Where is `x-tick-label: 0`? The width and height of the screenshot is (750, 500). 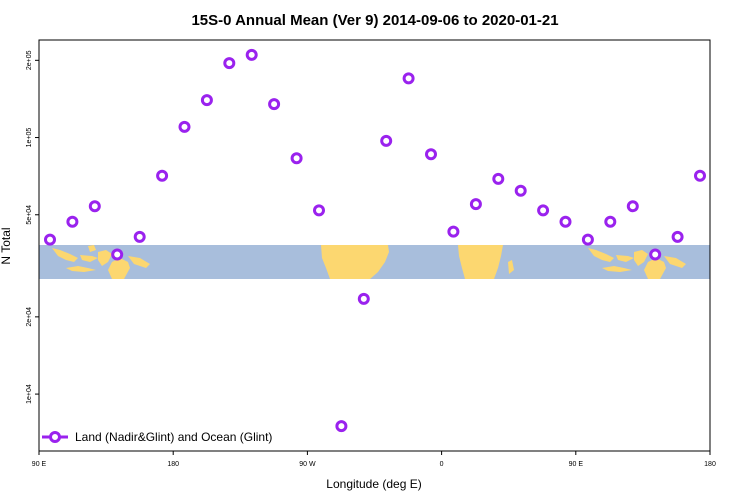 x-tick-label: 0 is located at coordinates (442, 464).